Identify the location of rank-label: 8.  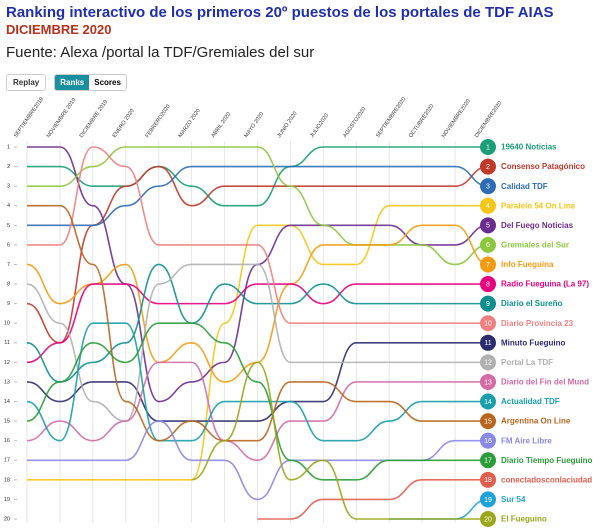
(488, 284).